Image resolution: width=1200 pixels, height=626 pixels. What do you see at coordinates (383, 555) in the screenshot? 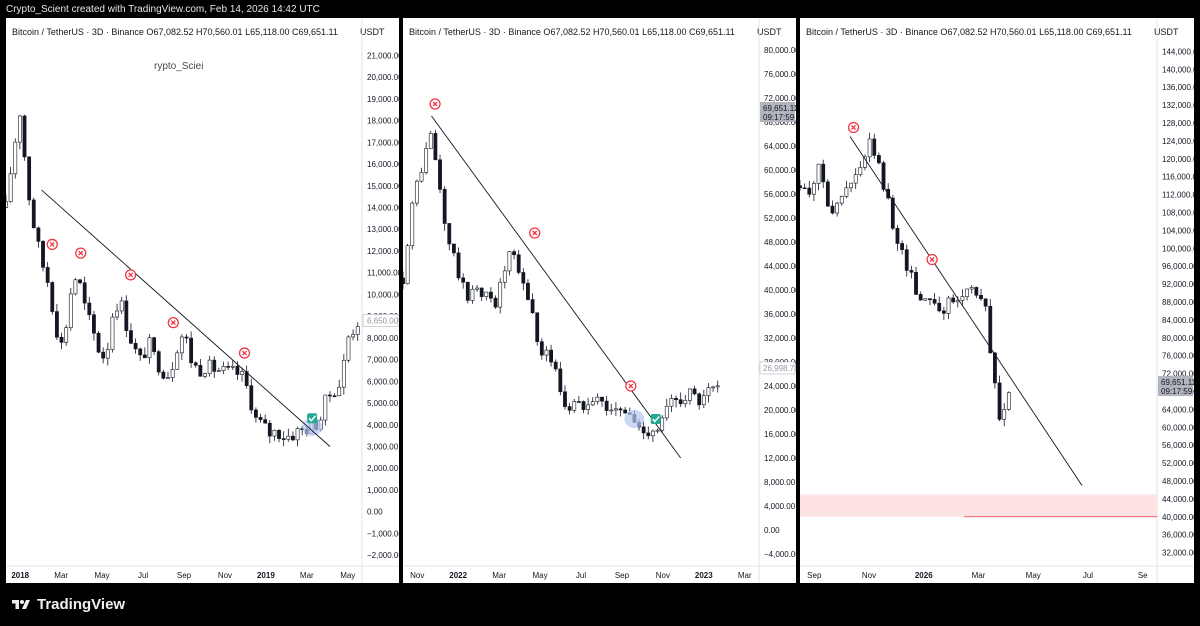
I see `y-tick-label: −2,000.00` at bounding box center [383, 555].